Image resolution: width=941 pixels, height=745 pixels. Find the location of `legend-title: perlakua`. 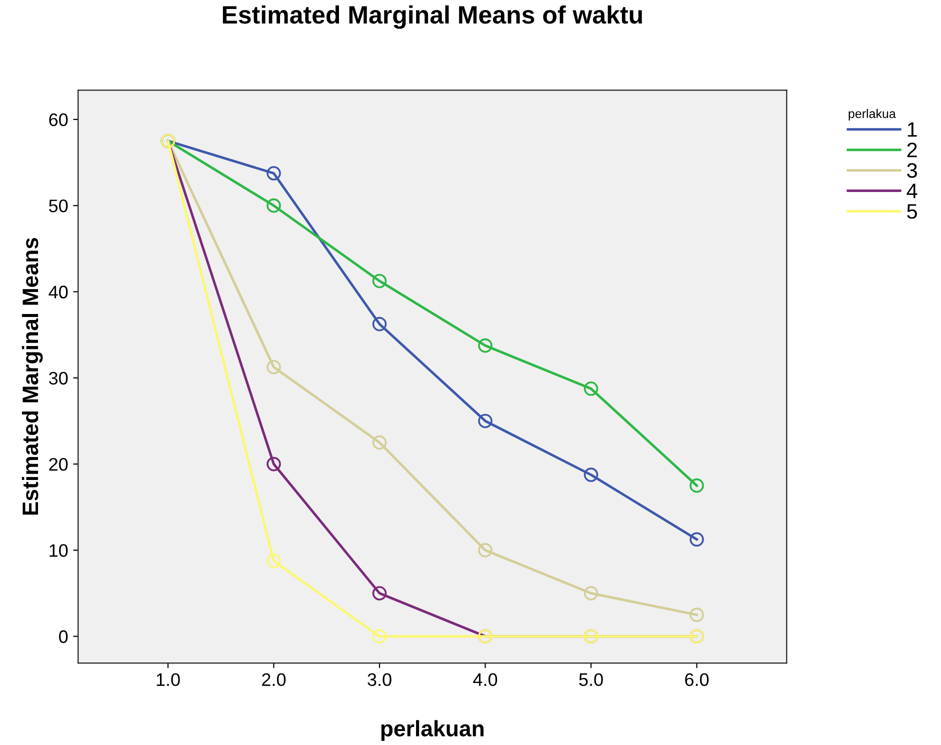

legend-title: perlakua is located at coordinates (872, 114).